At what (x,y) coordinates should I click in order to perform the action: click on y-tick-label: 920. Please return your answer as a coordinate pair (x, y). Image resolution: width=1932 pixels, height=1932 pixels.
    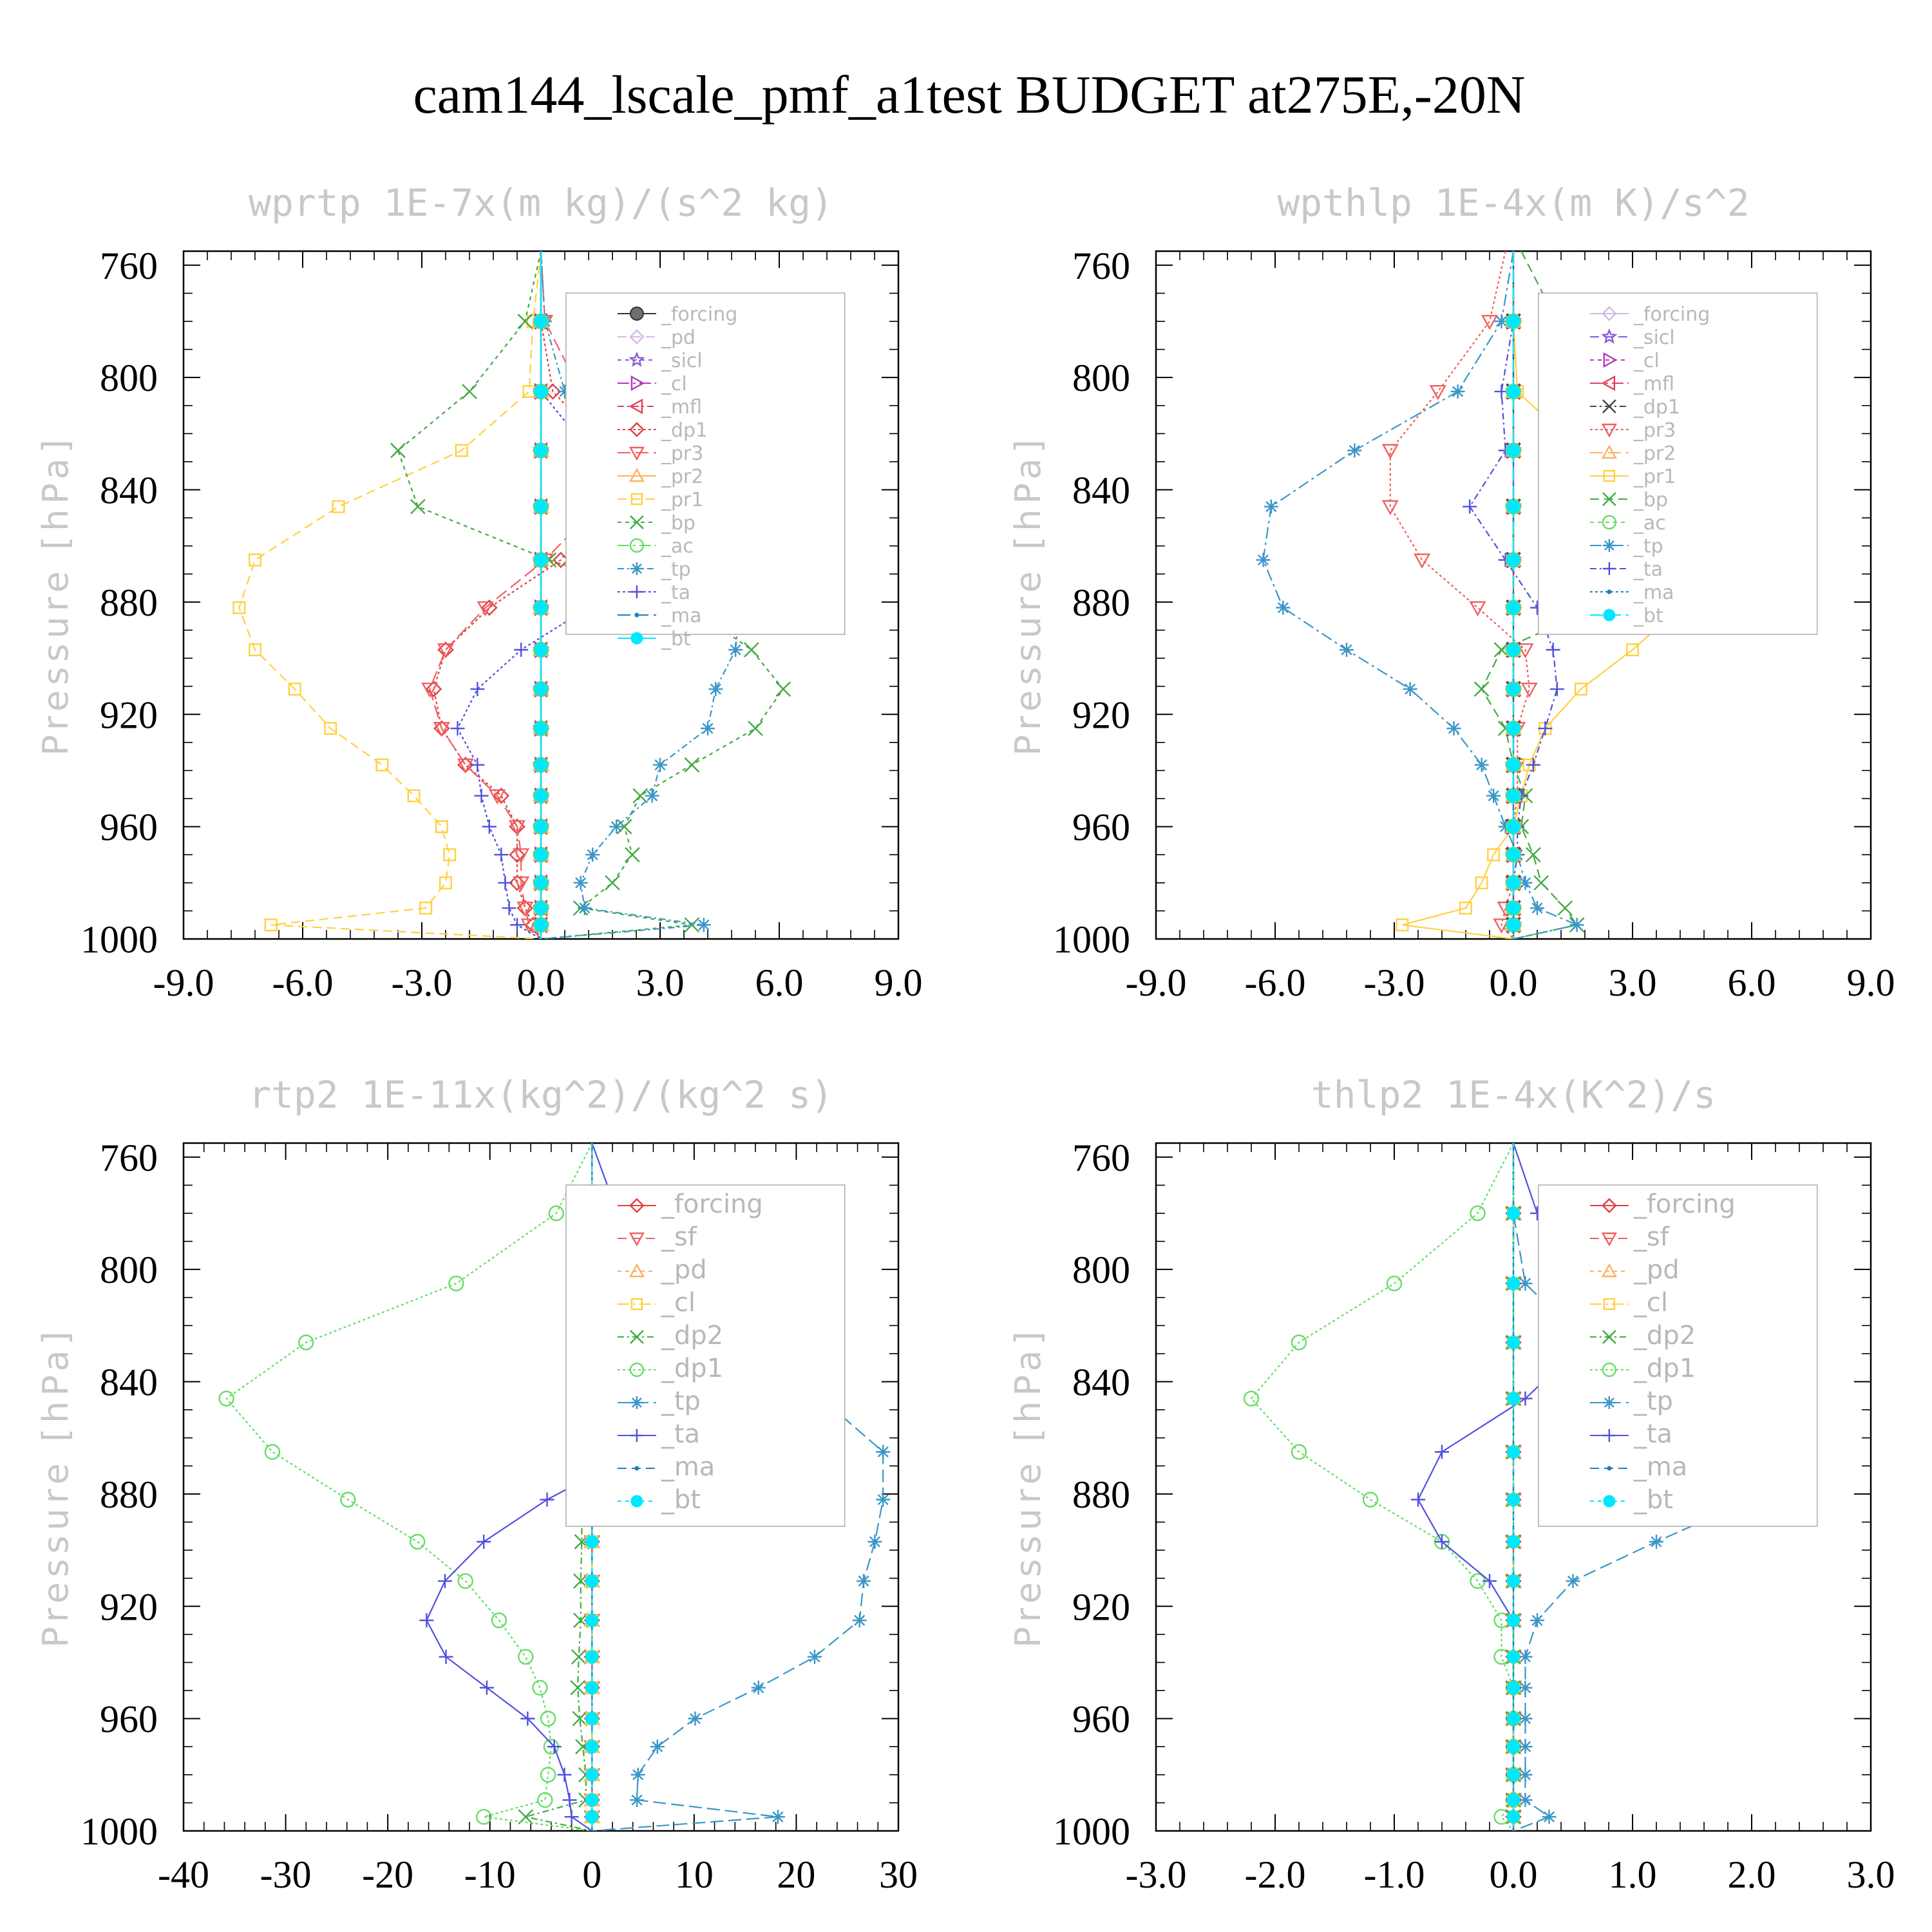
    Looking at the image, I should click on (129, 715).